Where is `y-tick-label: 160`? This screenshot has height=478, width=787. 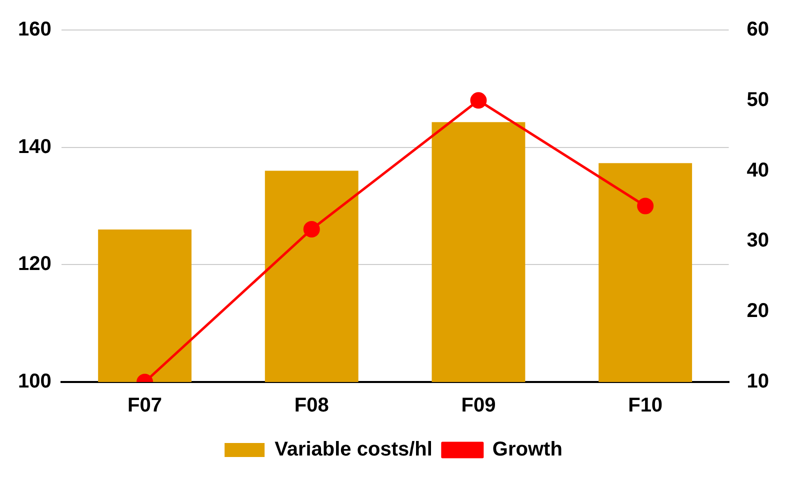 y-tick-label: 160 is located at coordinates (35, 29).